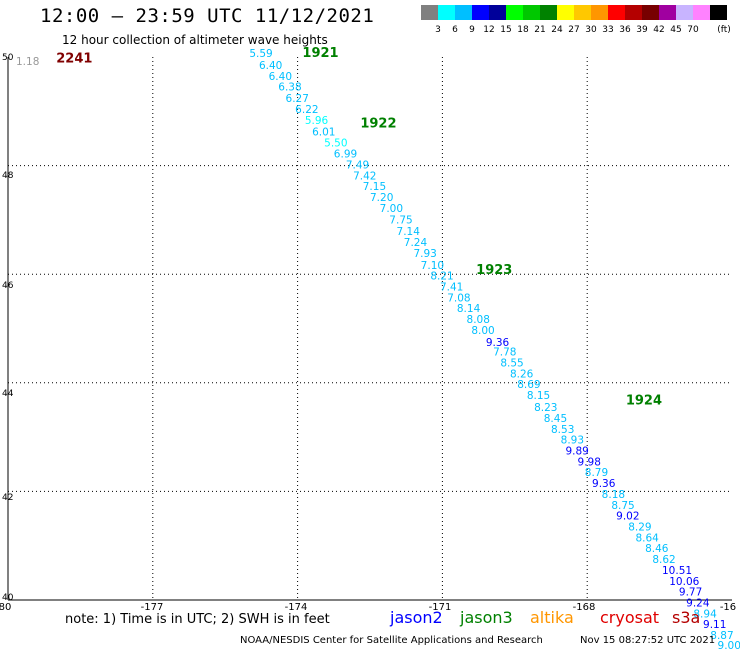  I want to click on wave-height-value: 6.99, so click(345, 154).